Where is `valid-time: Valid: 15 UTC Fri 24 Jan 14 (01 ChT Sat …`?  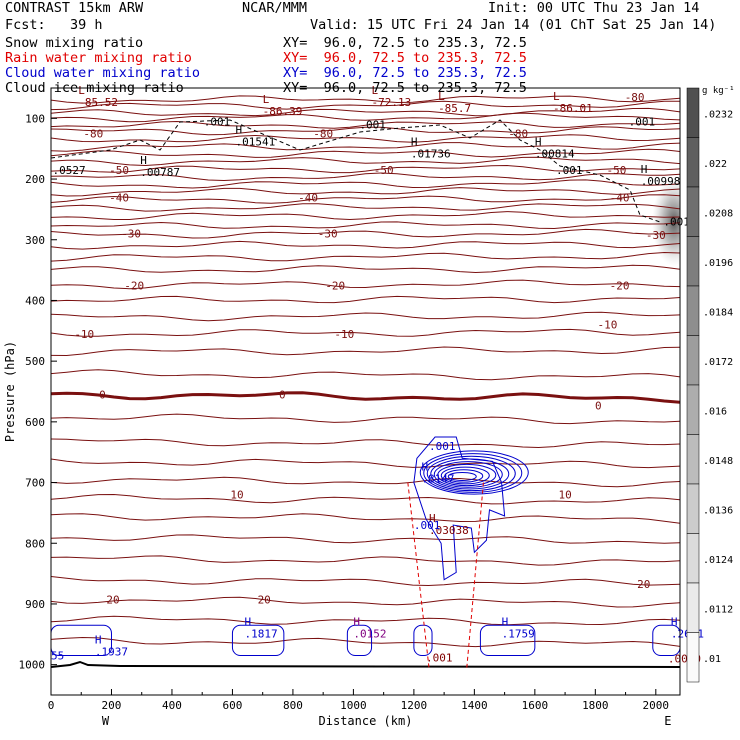 valid-time: Valid: 15 UTC Fri 24 Jan 14 (01 ChT Sat … is located at coordinates (513, 25).